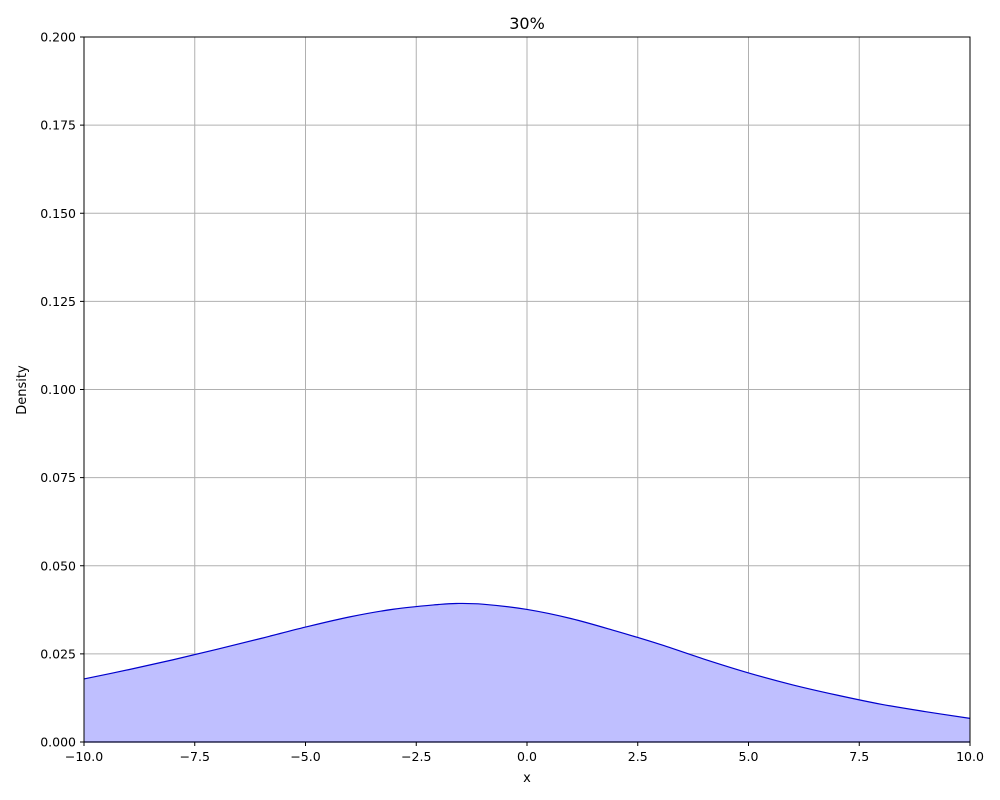  I want to click on y-axis-label: Density, so click(22, 390).